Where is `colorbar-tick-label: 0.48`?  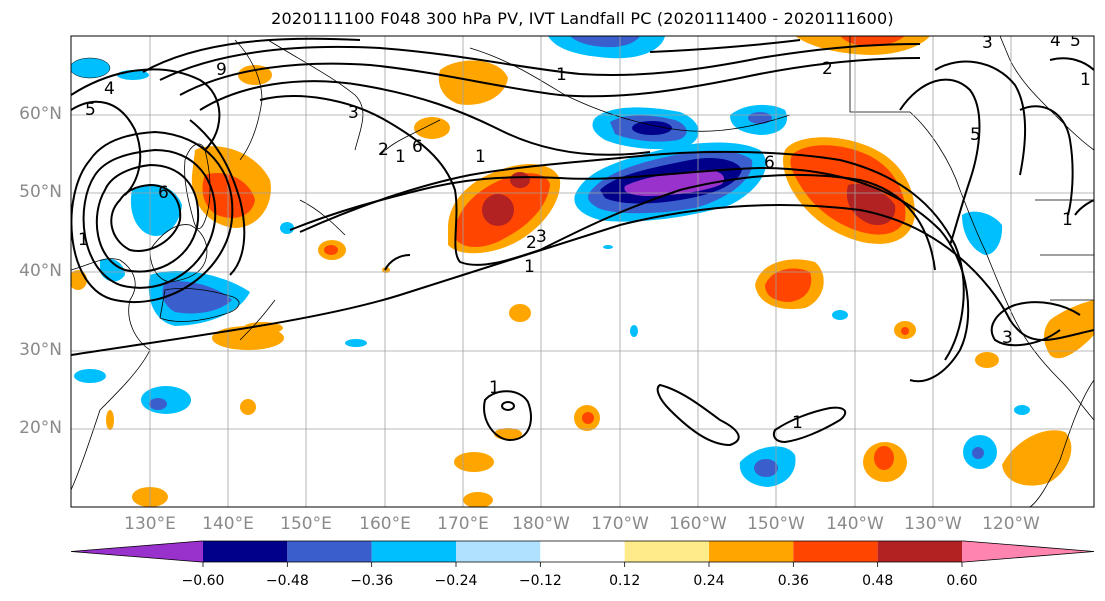
colorbar-tick-label: 0.48 is located at coordinates (878, 581).